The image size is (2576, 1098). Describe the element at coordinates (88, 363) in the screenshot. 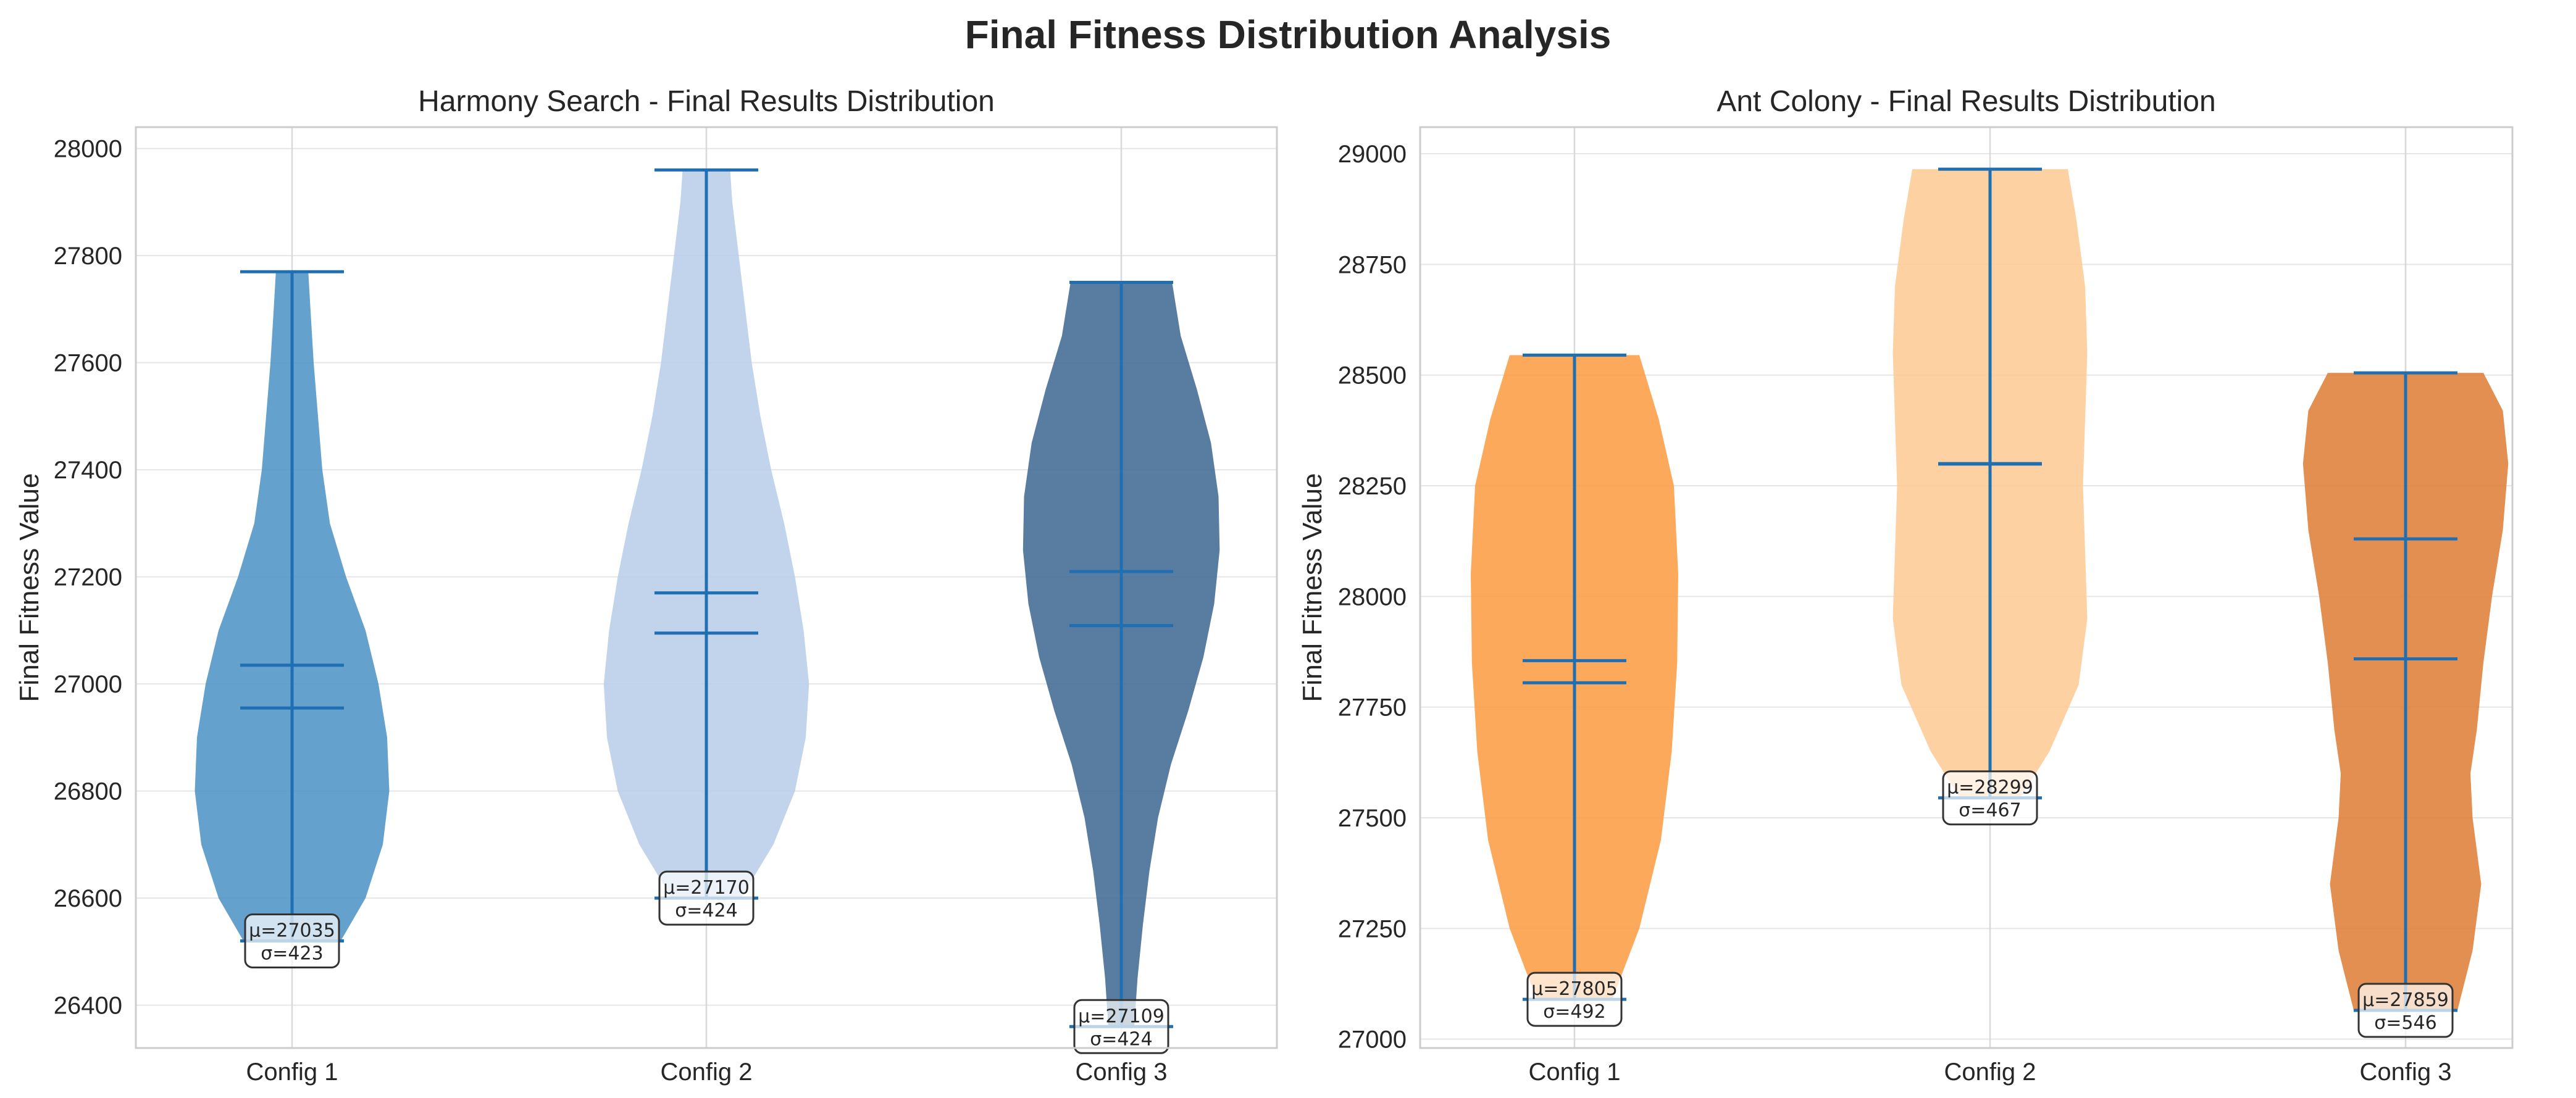

I see `y-tick-label: 27600` at that location.